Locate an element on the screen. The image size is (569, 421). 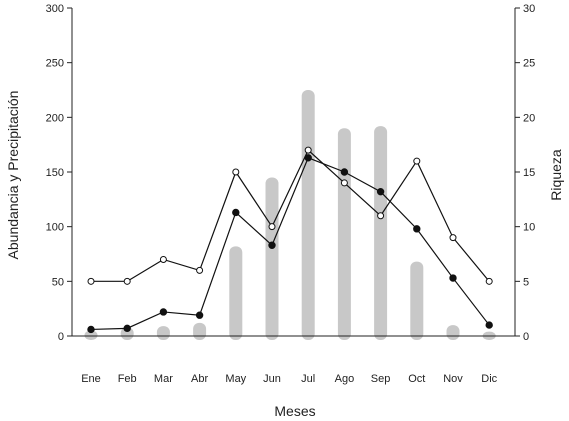
bar-sep is located at coordinates (381, 233).